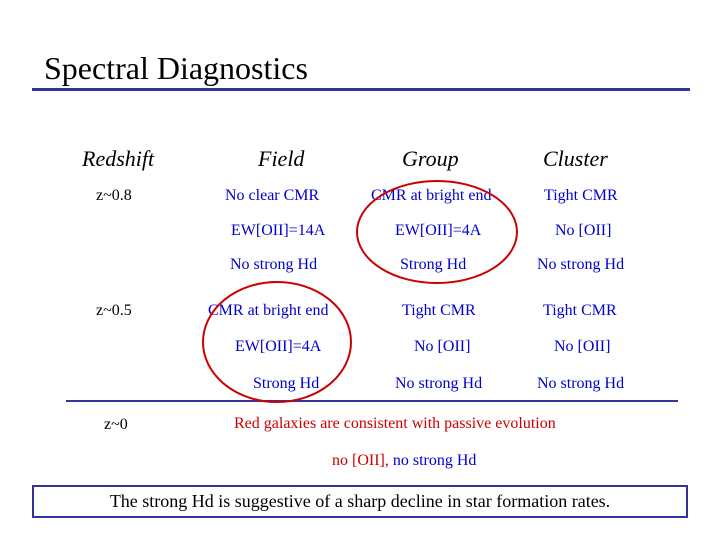 Image resolution: width=720 pixels, height=540 pixels. I want to click on cell-field-3: CMR at bright end, so click(268, 310).